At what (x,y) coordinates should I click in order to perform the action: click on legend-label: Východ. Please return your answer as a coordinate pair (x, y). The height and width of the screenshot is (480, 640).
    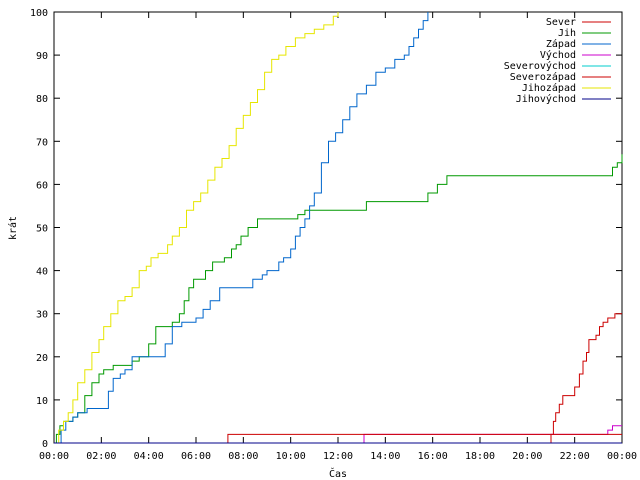
    Looking at the image, I should click on (558, 55).